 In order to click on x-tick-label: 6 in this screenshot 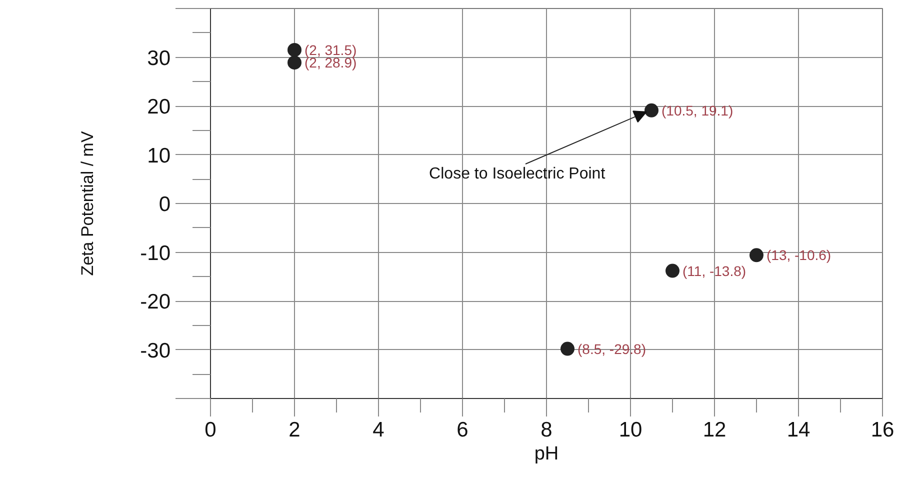, I will do `click(462, 430)`.